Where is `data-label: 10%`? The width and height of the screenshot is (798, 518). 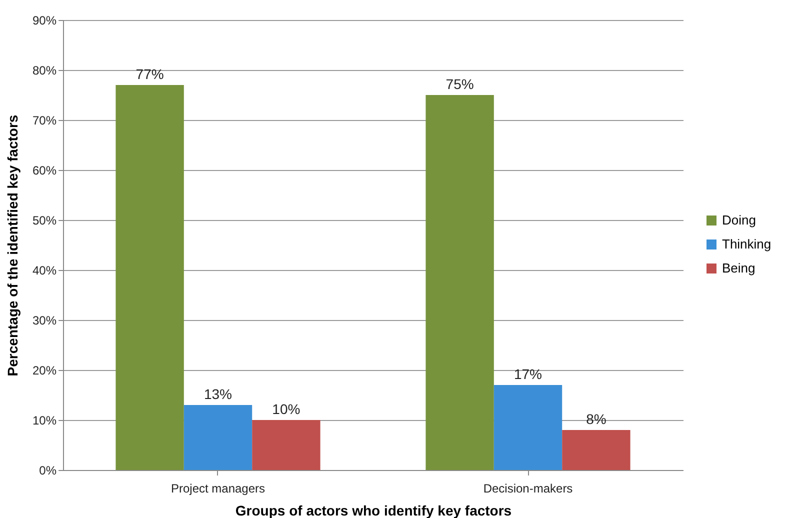
data-label: 10% is located at coordinates (286, 409).